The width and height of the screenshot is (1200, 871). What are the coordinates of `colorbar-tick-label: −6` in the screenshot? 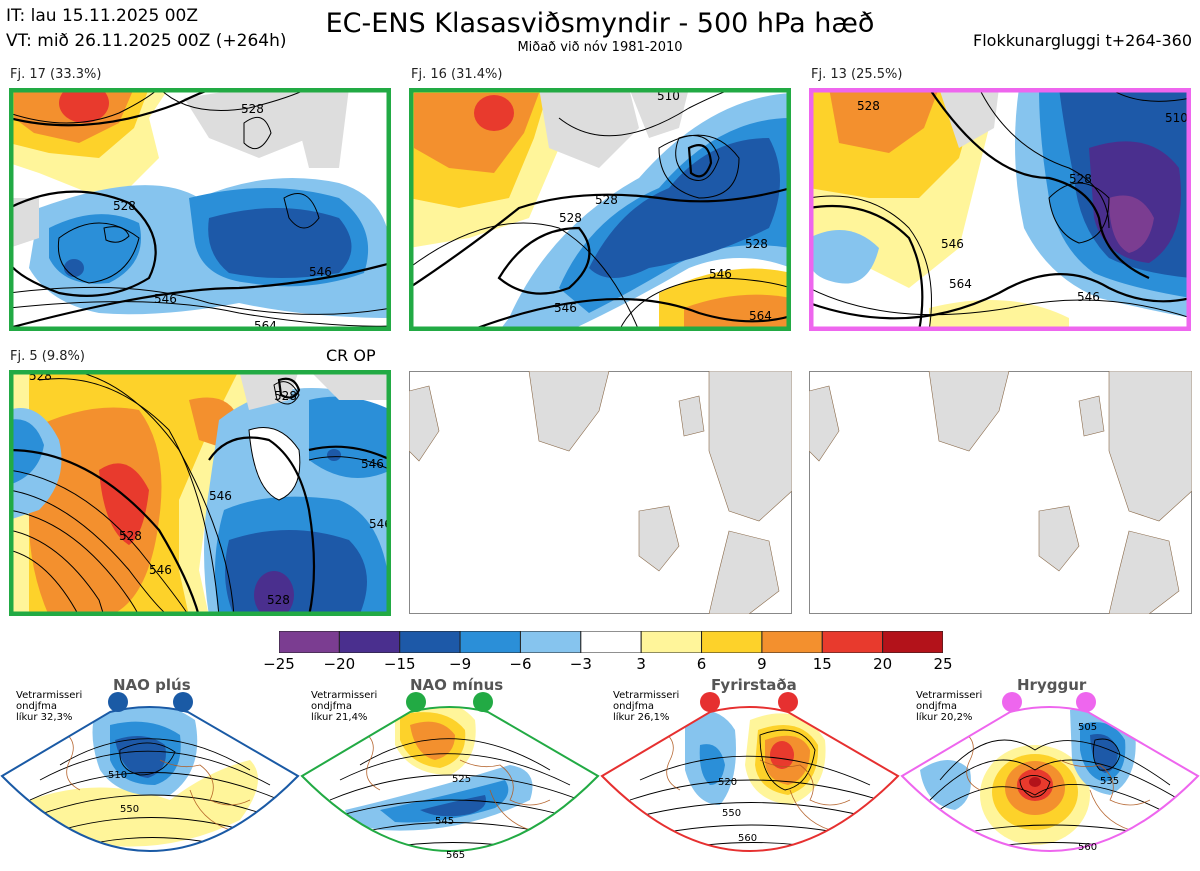 It's located at (520, 664).